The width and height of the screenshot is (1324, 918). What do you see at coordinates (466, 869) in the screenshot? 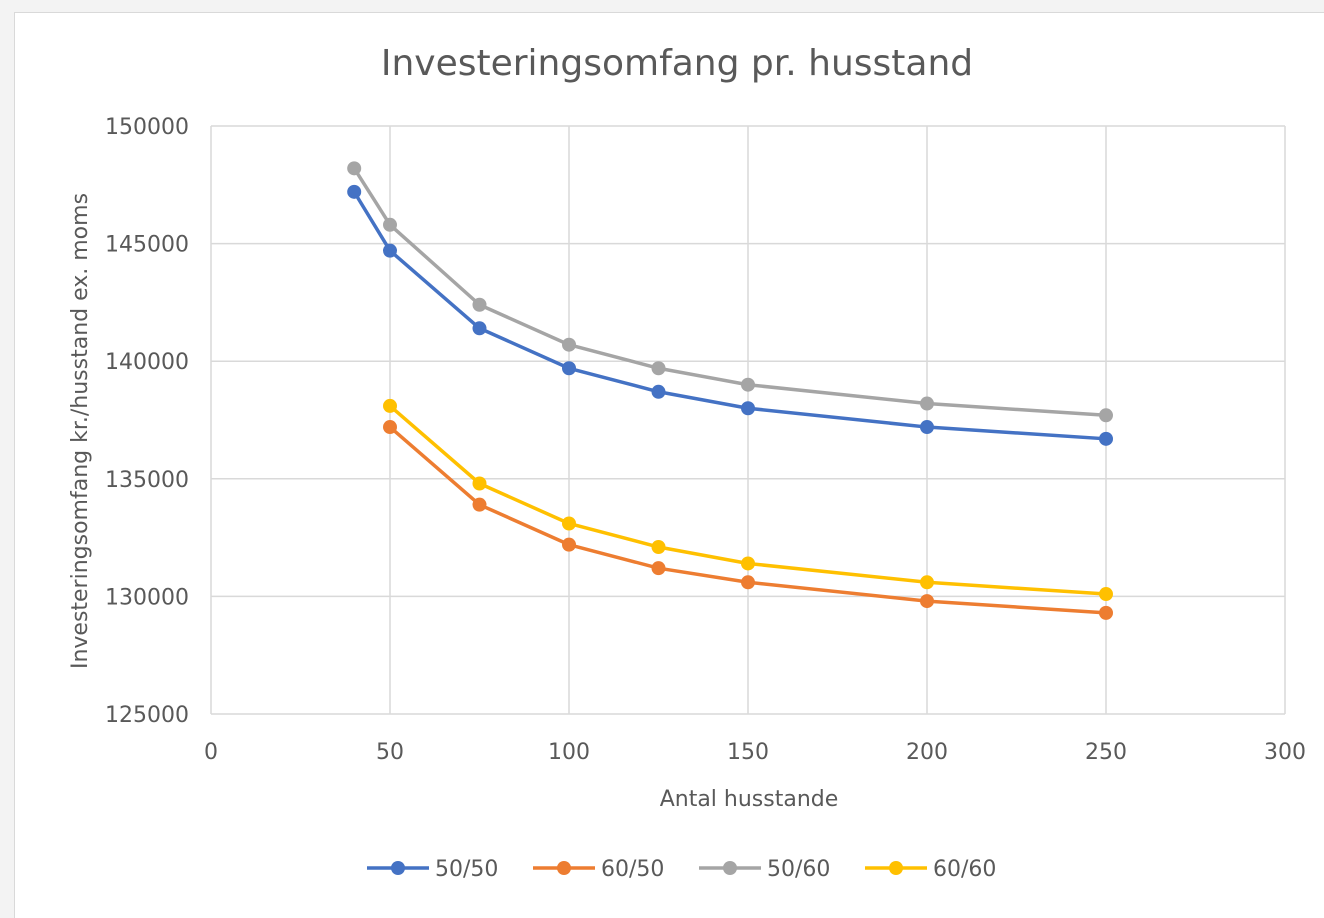
I see `legend-label: 50/50` at bounding box center [466, 869].